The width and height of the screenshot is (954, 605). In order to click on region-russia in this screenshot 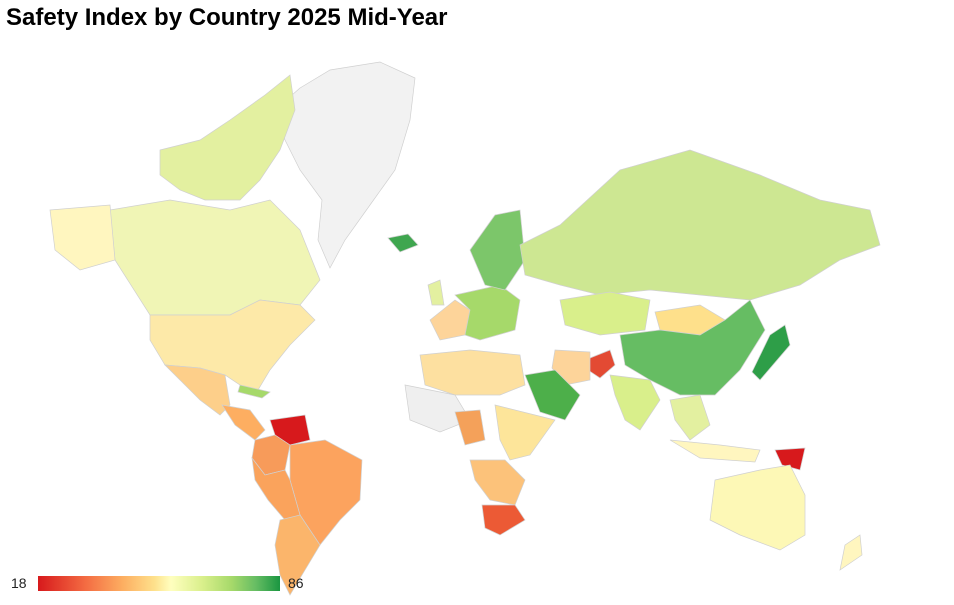, I will do `click(700, 225)`.